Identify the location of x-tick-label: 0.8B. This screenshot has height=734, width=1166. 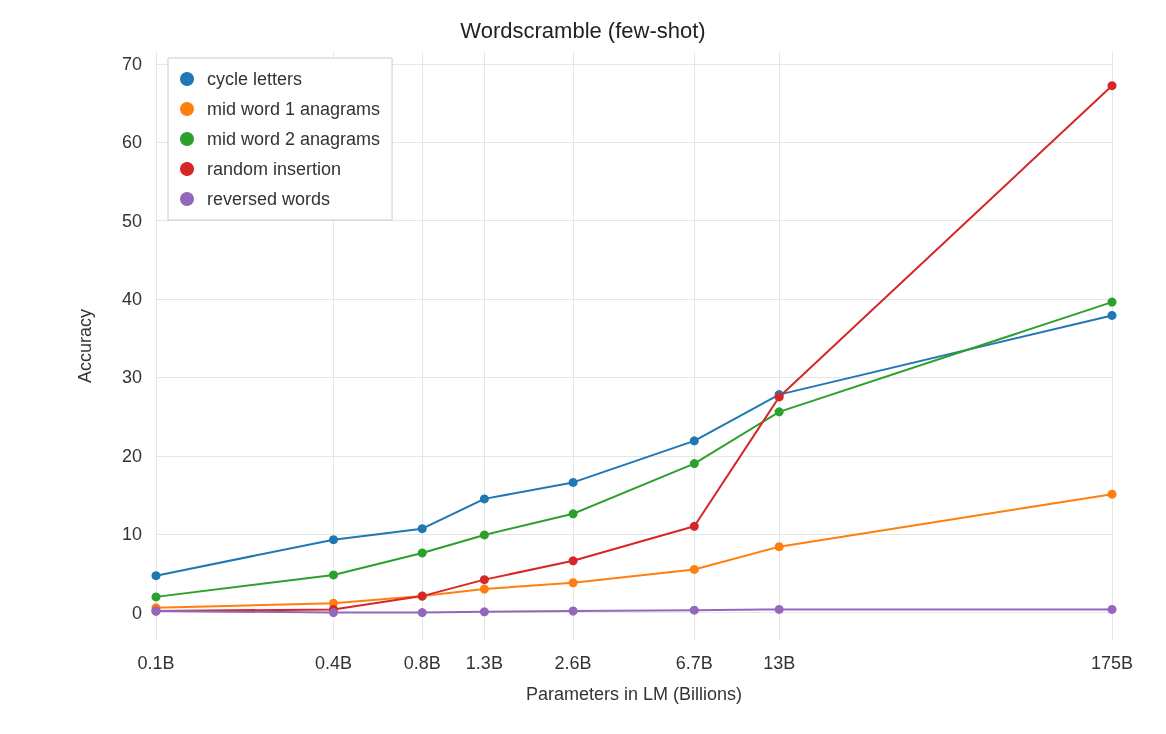
(422, 663).